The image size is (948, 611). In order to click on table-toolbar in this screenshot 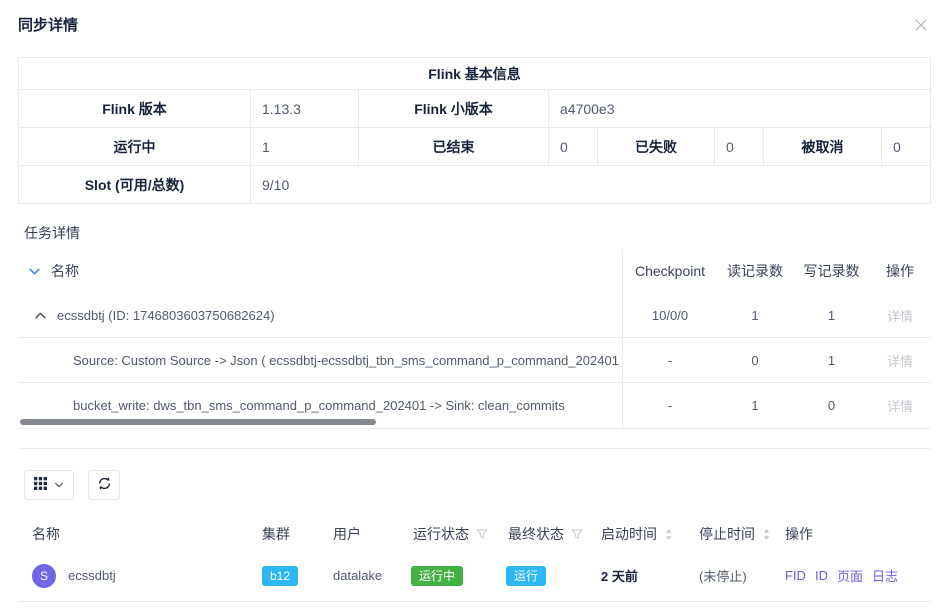, I will do `click(486, 485)`.